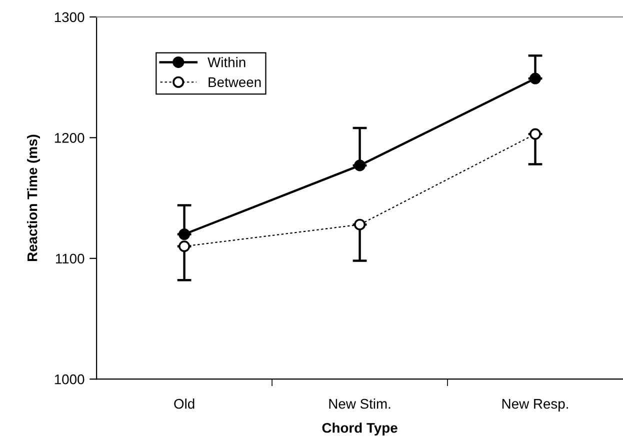  What do you see at coordinates (70, 259) in the screenshot?
I see `y-tick-label: 1100` at bounding box center [70, 259].